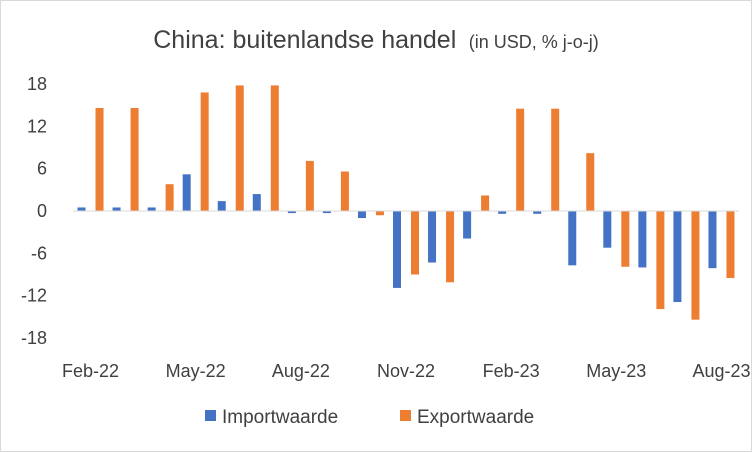 This screenshot has height=452, width=752. I want to click on y-tick-label: -12, so click(34, 296).